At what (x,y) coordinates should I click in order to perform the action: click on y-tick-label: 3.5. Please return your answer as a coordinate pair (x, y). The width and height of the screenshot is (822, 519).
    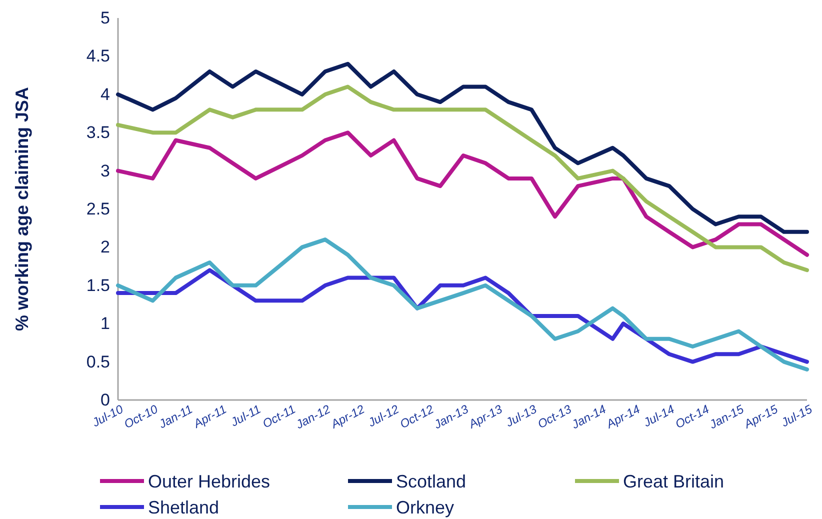
    Looking at the image, I should click on (98, 132).